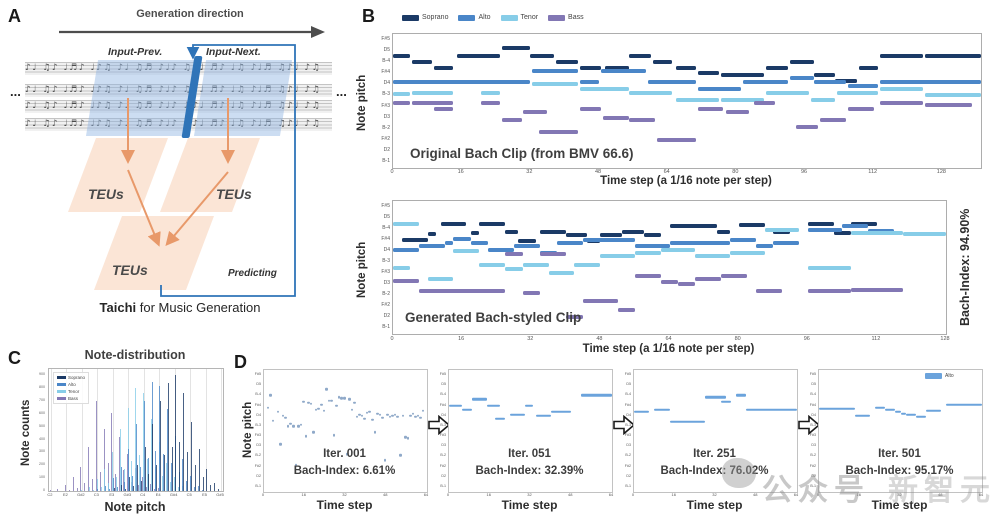  What do you see at coordinates (303, 494) in the screenshot?
I see `x-tick-label: 16` at bounding box center [303, 494].